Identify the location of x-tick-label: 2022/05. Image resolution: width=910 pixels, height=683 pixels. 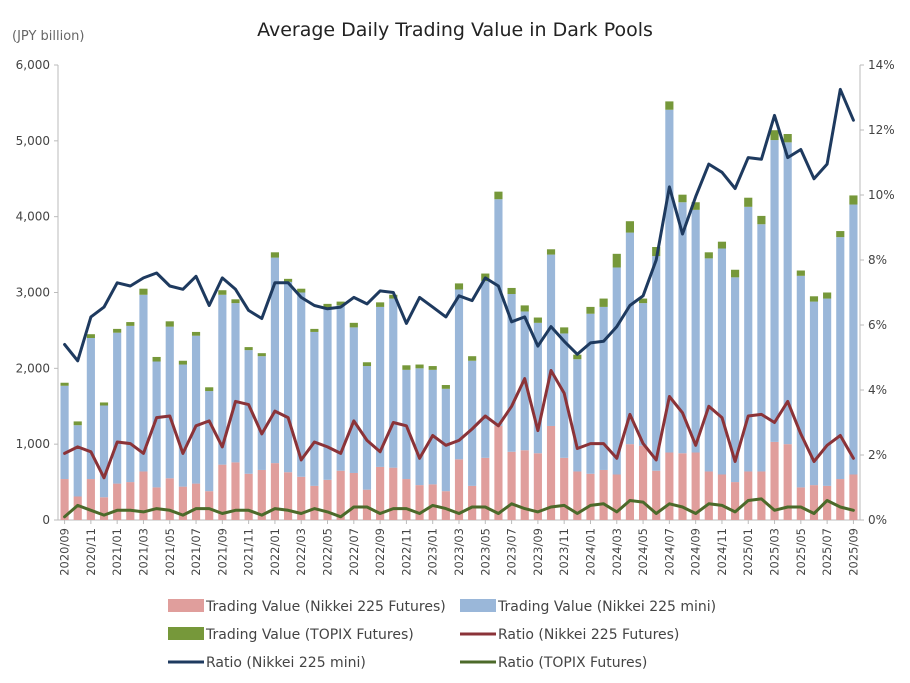
(328, 552).